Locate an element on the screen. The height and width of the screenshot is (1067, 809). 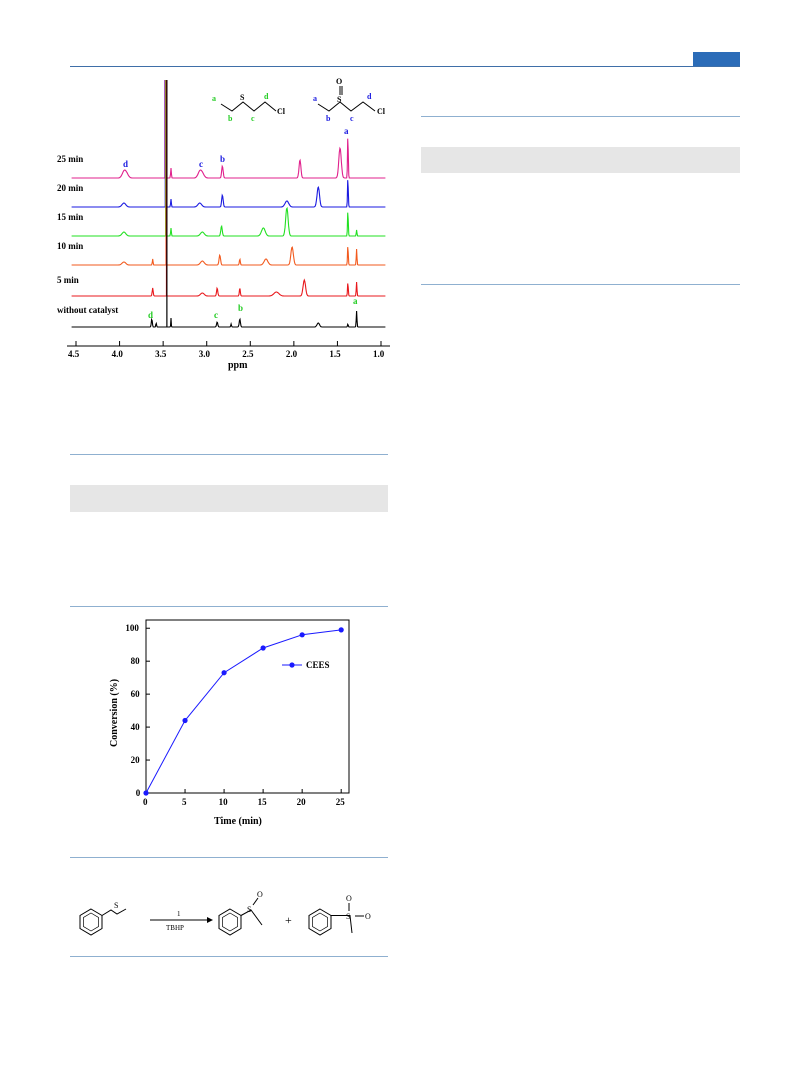
trace-label-10: 10 min is located at coordinates (70, 246).